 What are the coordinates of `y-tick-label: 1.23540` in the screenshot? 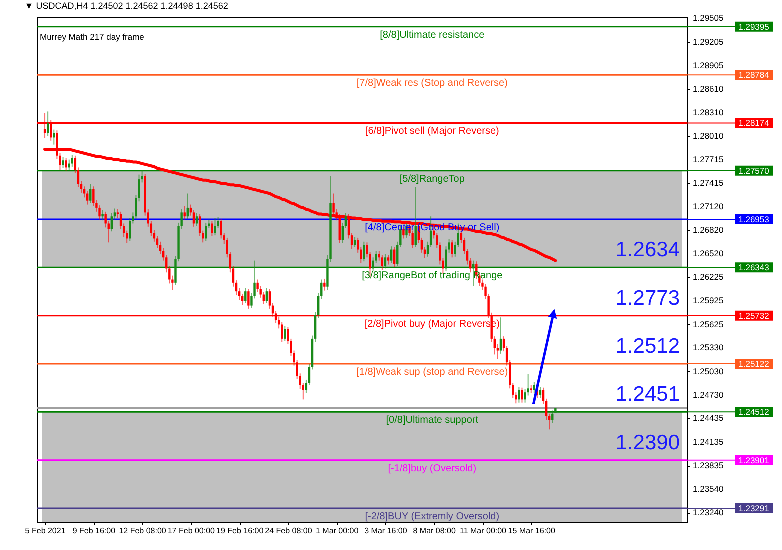 It's located at (708, 489).